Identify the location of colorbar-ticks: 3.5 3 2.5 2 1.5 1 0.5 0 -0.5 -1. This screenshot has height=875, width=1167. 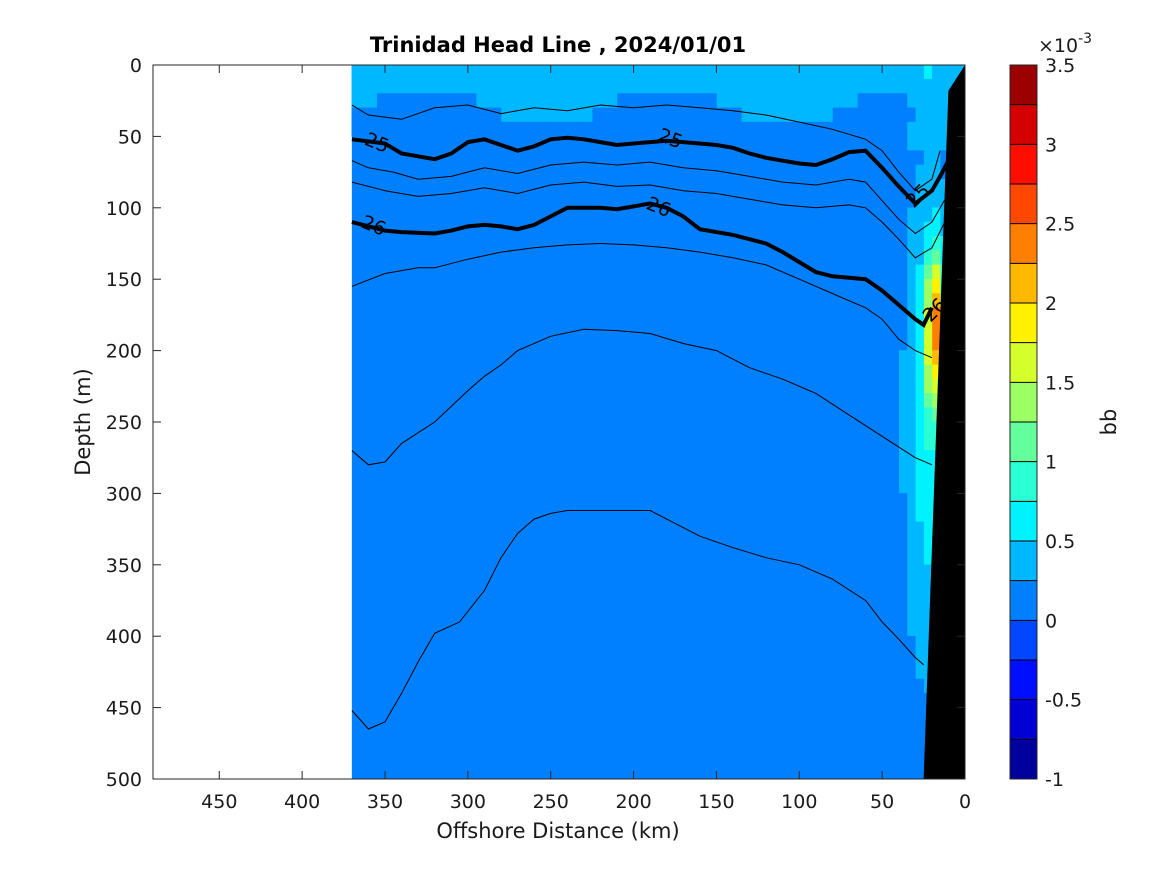
(1063, 423).